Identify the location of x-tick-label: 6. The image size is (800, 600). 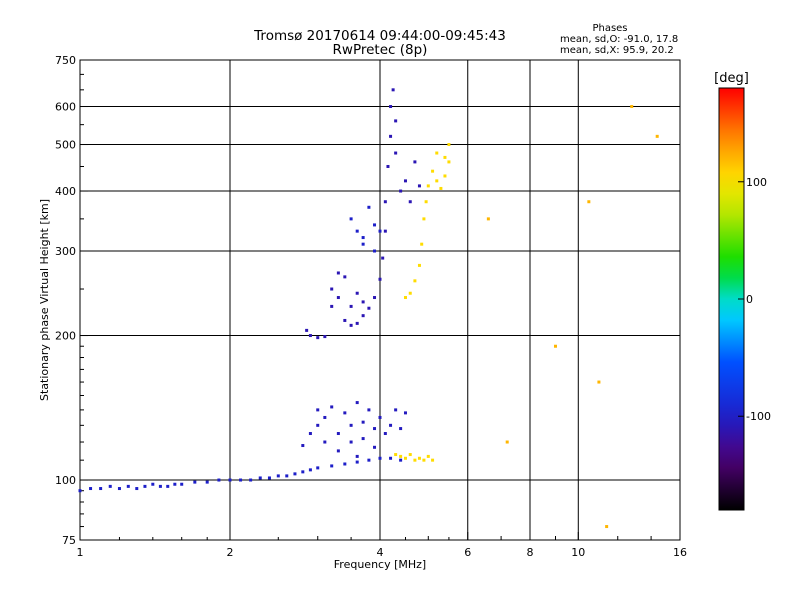
(467, 552).